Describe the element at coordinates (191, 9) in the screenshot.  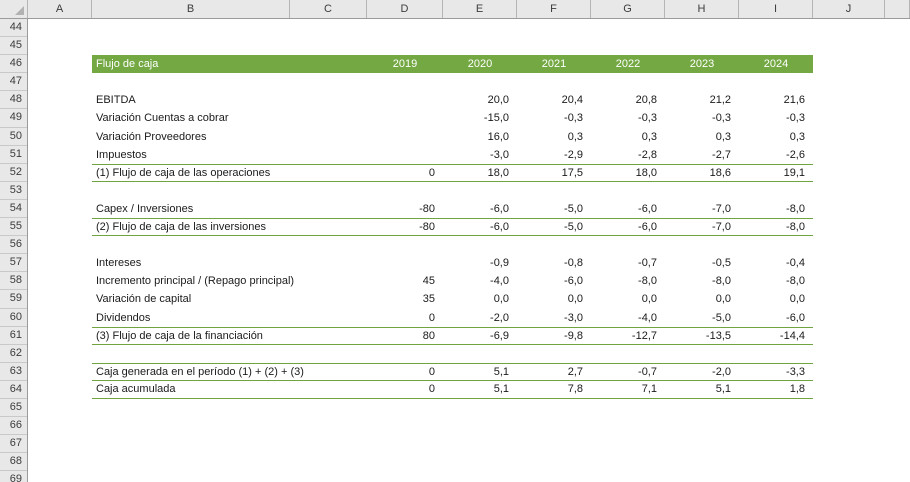
I see `column-header-B: B` at that location.